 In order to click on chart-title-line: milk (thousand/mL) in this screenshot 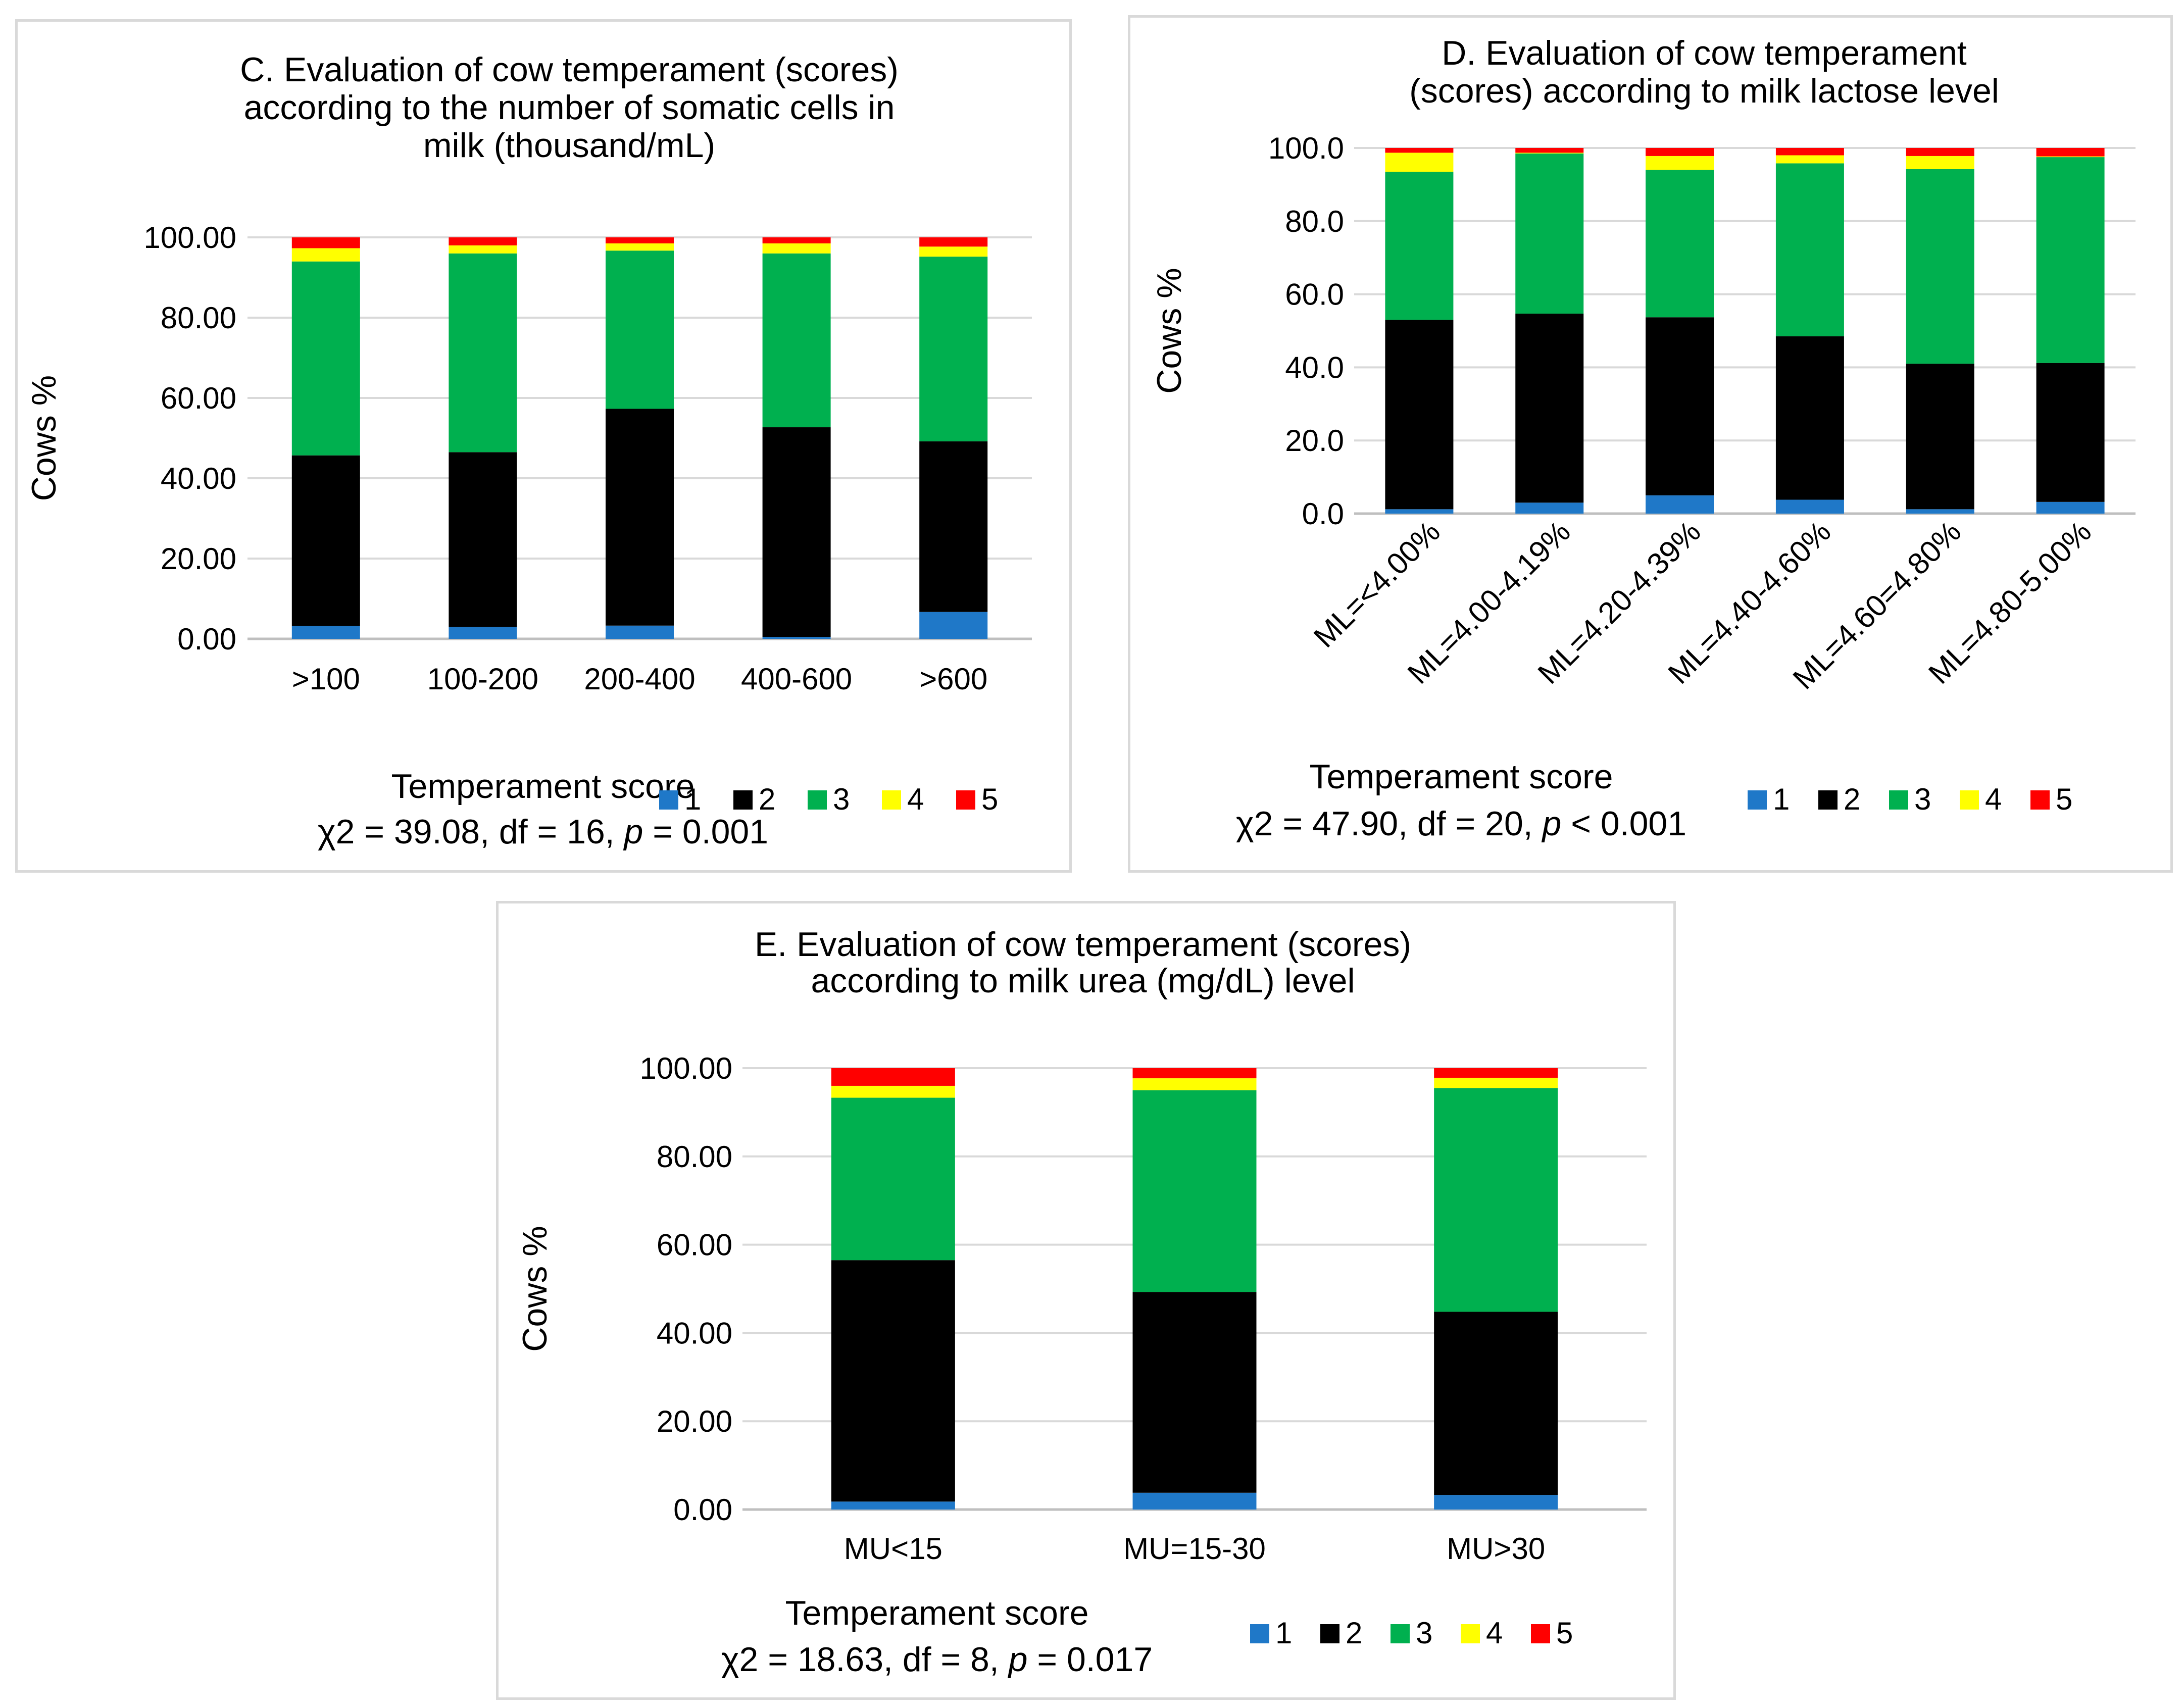, I will do `click(569, 145)`.